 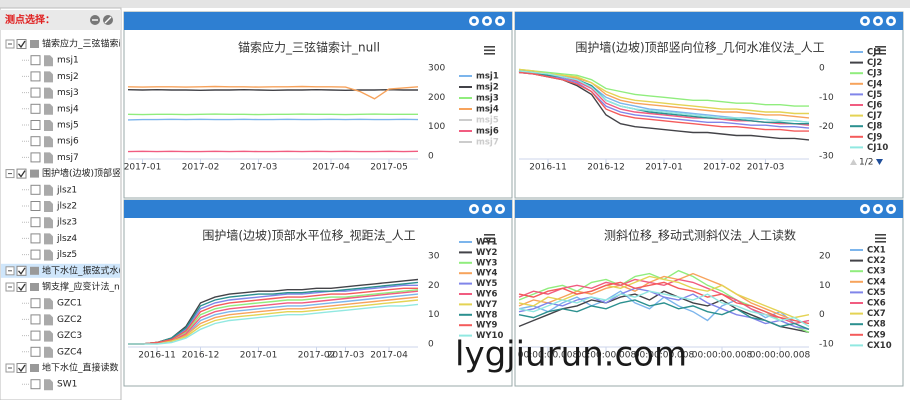 I want to click on legend-label: WY8, so click(x=487, y=315).